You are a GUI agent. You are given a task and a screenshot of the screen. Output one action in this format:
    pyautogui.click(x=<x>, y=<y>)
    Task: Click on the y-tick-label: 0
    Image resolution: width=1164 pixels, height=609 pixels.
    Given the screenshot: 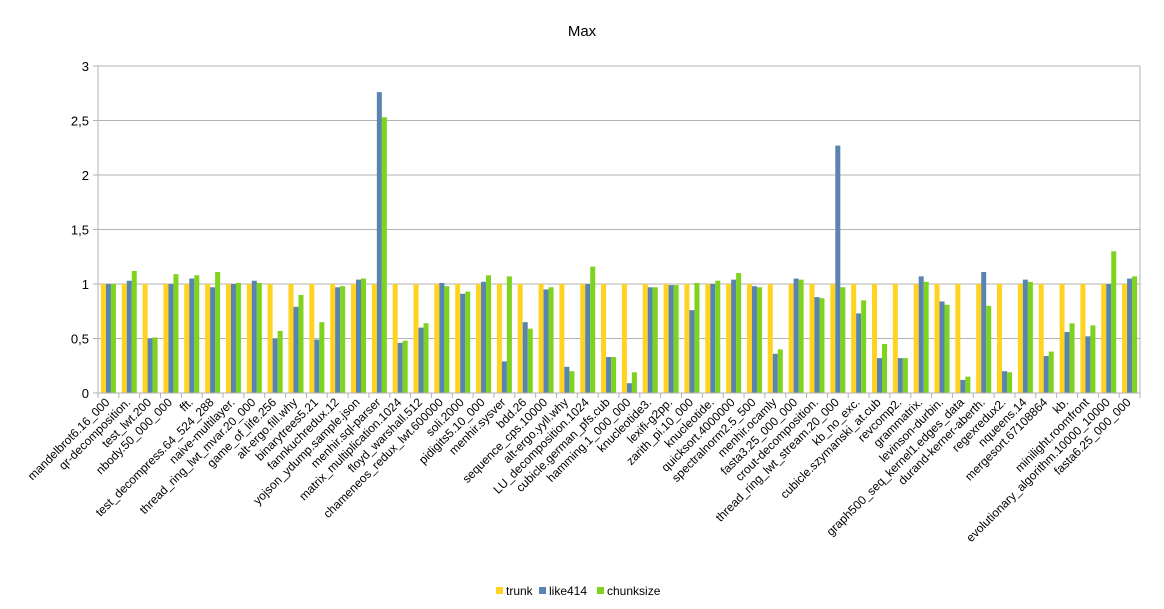 What is the action you would take?
    pyautogui.click(x=85, y=393)
    